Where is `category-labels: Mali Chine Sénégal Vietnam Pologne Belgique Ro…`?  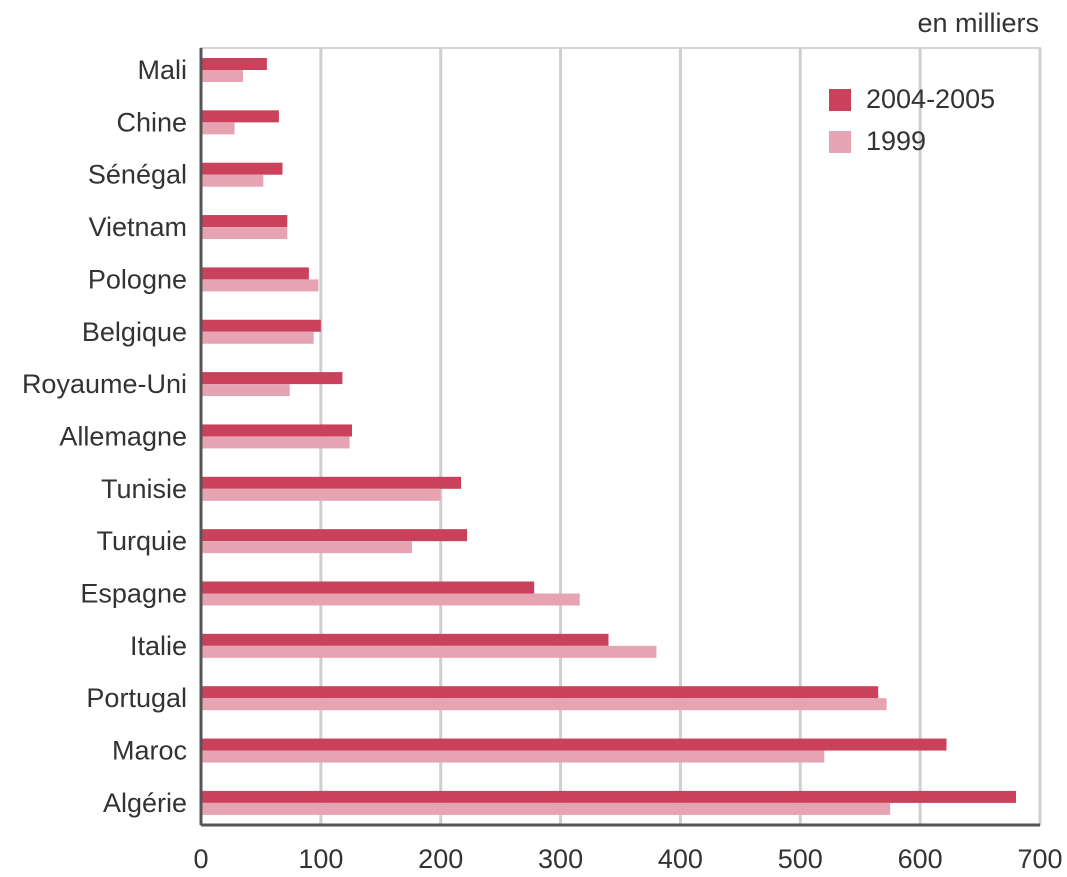 category-labels: Mali Chine Sénégal Vietnam Pologne Belgique Ro… is located at coordinates (104, 436).